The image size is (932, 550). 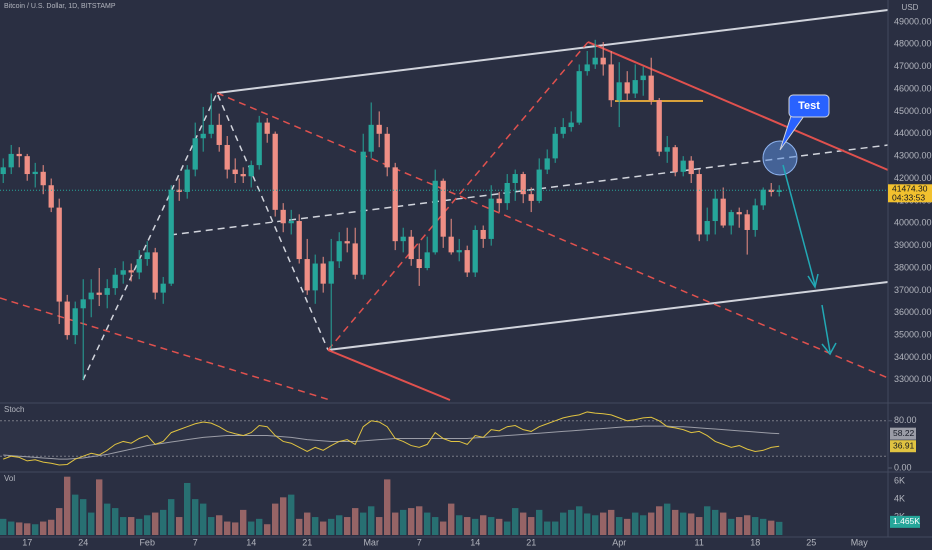 I want to click on x-tick-label: 25, so click(x=811, y=542).